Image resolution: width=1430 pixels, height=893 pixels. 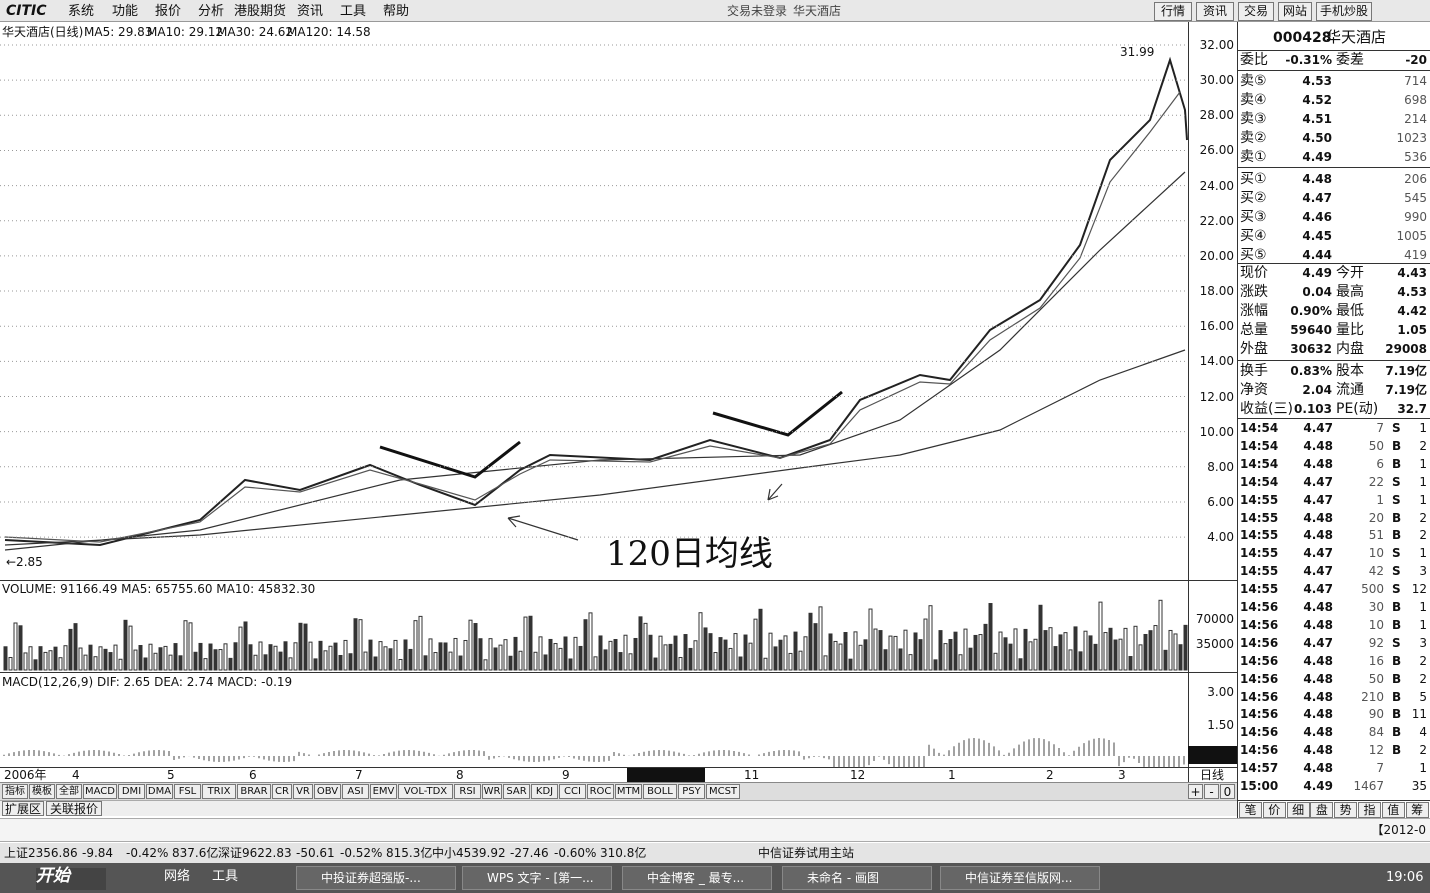 What do you see at coordinates (23, 808) in the screenshot?
I see `sub-tab: 扩展区` at bounding box center [23, 808].